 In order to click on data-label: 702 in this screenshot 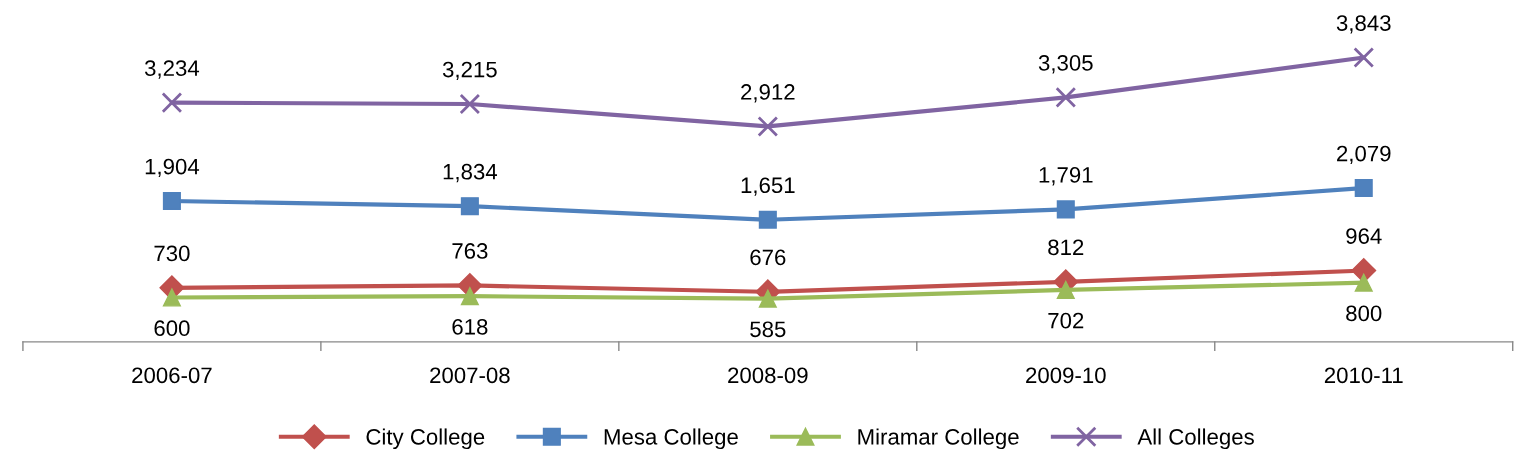, I will do `click(1066, 320)`.